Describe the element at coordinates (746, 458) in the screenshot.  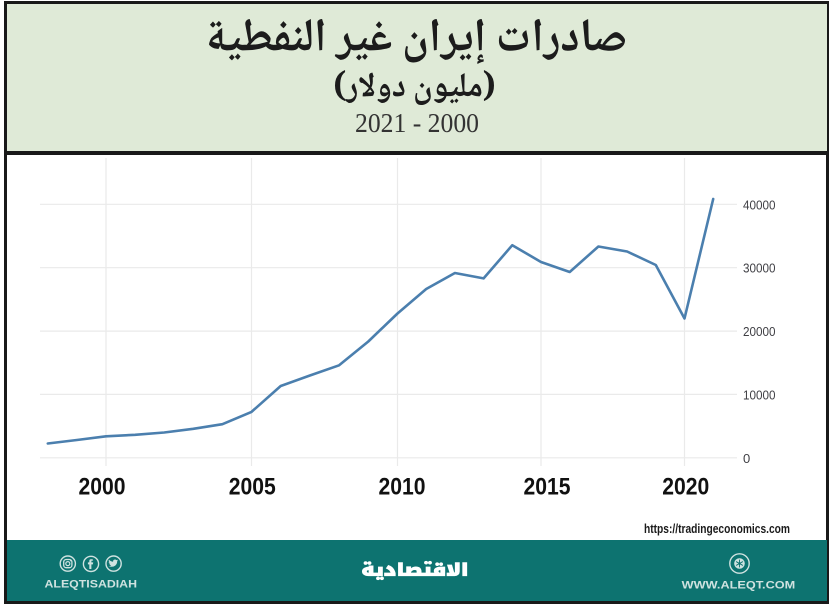
I see `svg-text: 0` at that location.